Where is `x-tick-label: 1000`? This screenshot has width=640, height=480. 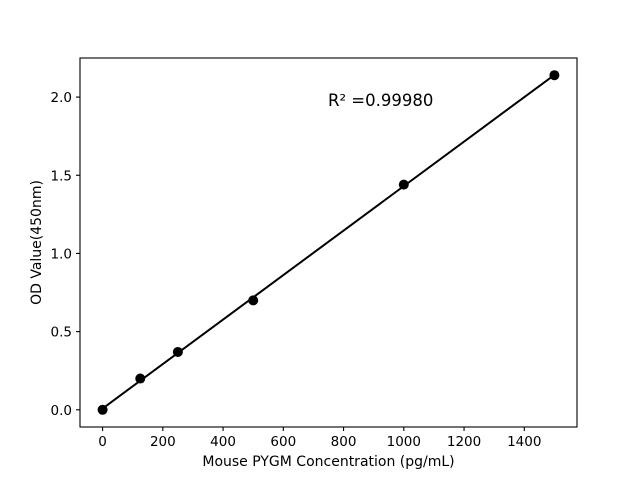
x-tick-label: 1000 is located at coordinates (404, 442).